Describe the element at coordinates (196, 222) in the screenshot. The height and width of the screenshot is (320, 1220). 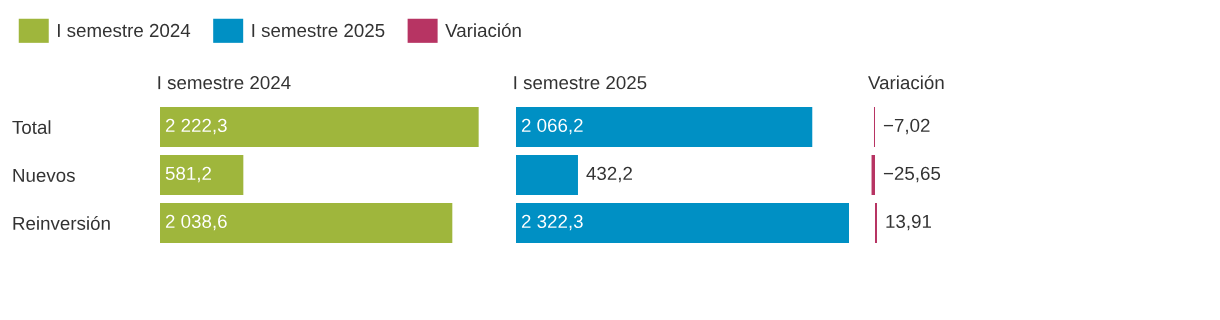
I see `data-label: 2 038,6` at that location.